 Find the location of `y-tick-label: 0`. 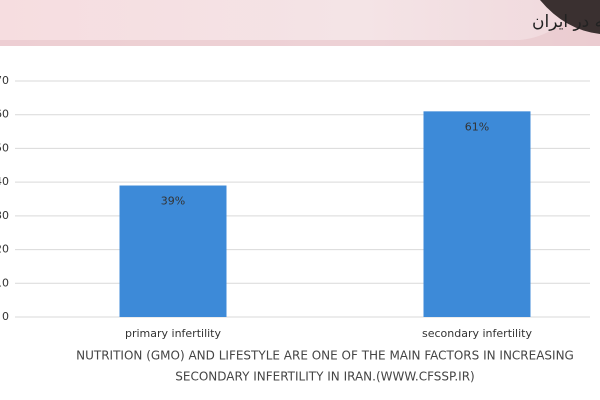

y-tick-label: 0 is located at coordinates (5, 316).